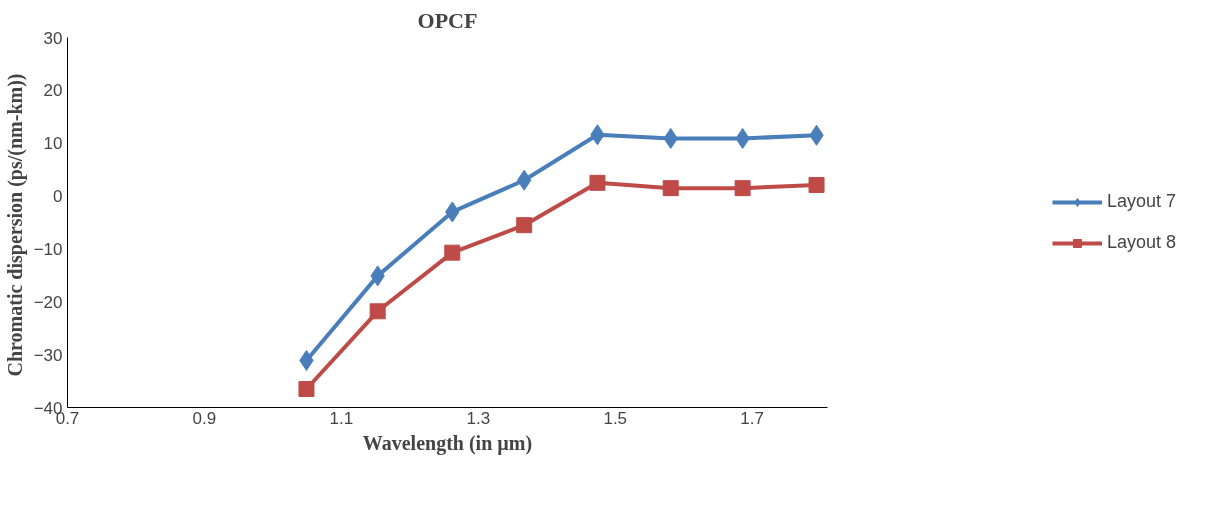  I want to click on legend-label: Layout 7, so click(1141, 201).